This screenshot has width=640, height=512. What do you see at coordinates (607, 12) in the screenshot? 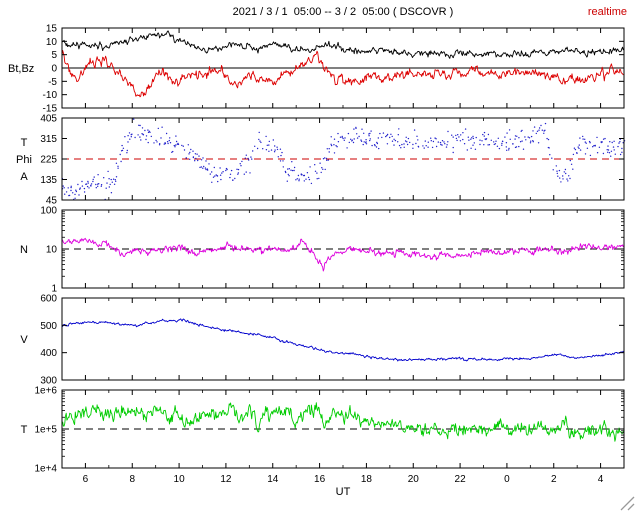
I see `realtime-label: realtime` at bounding box center [607, 12].